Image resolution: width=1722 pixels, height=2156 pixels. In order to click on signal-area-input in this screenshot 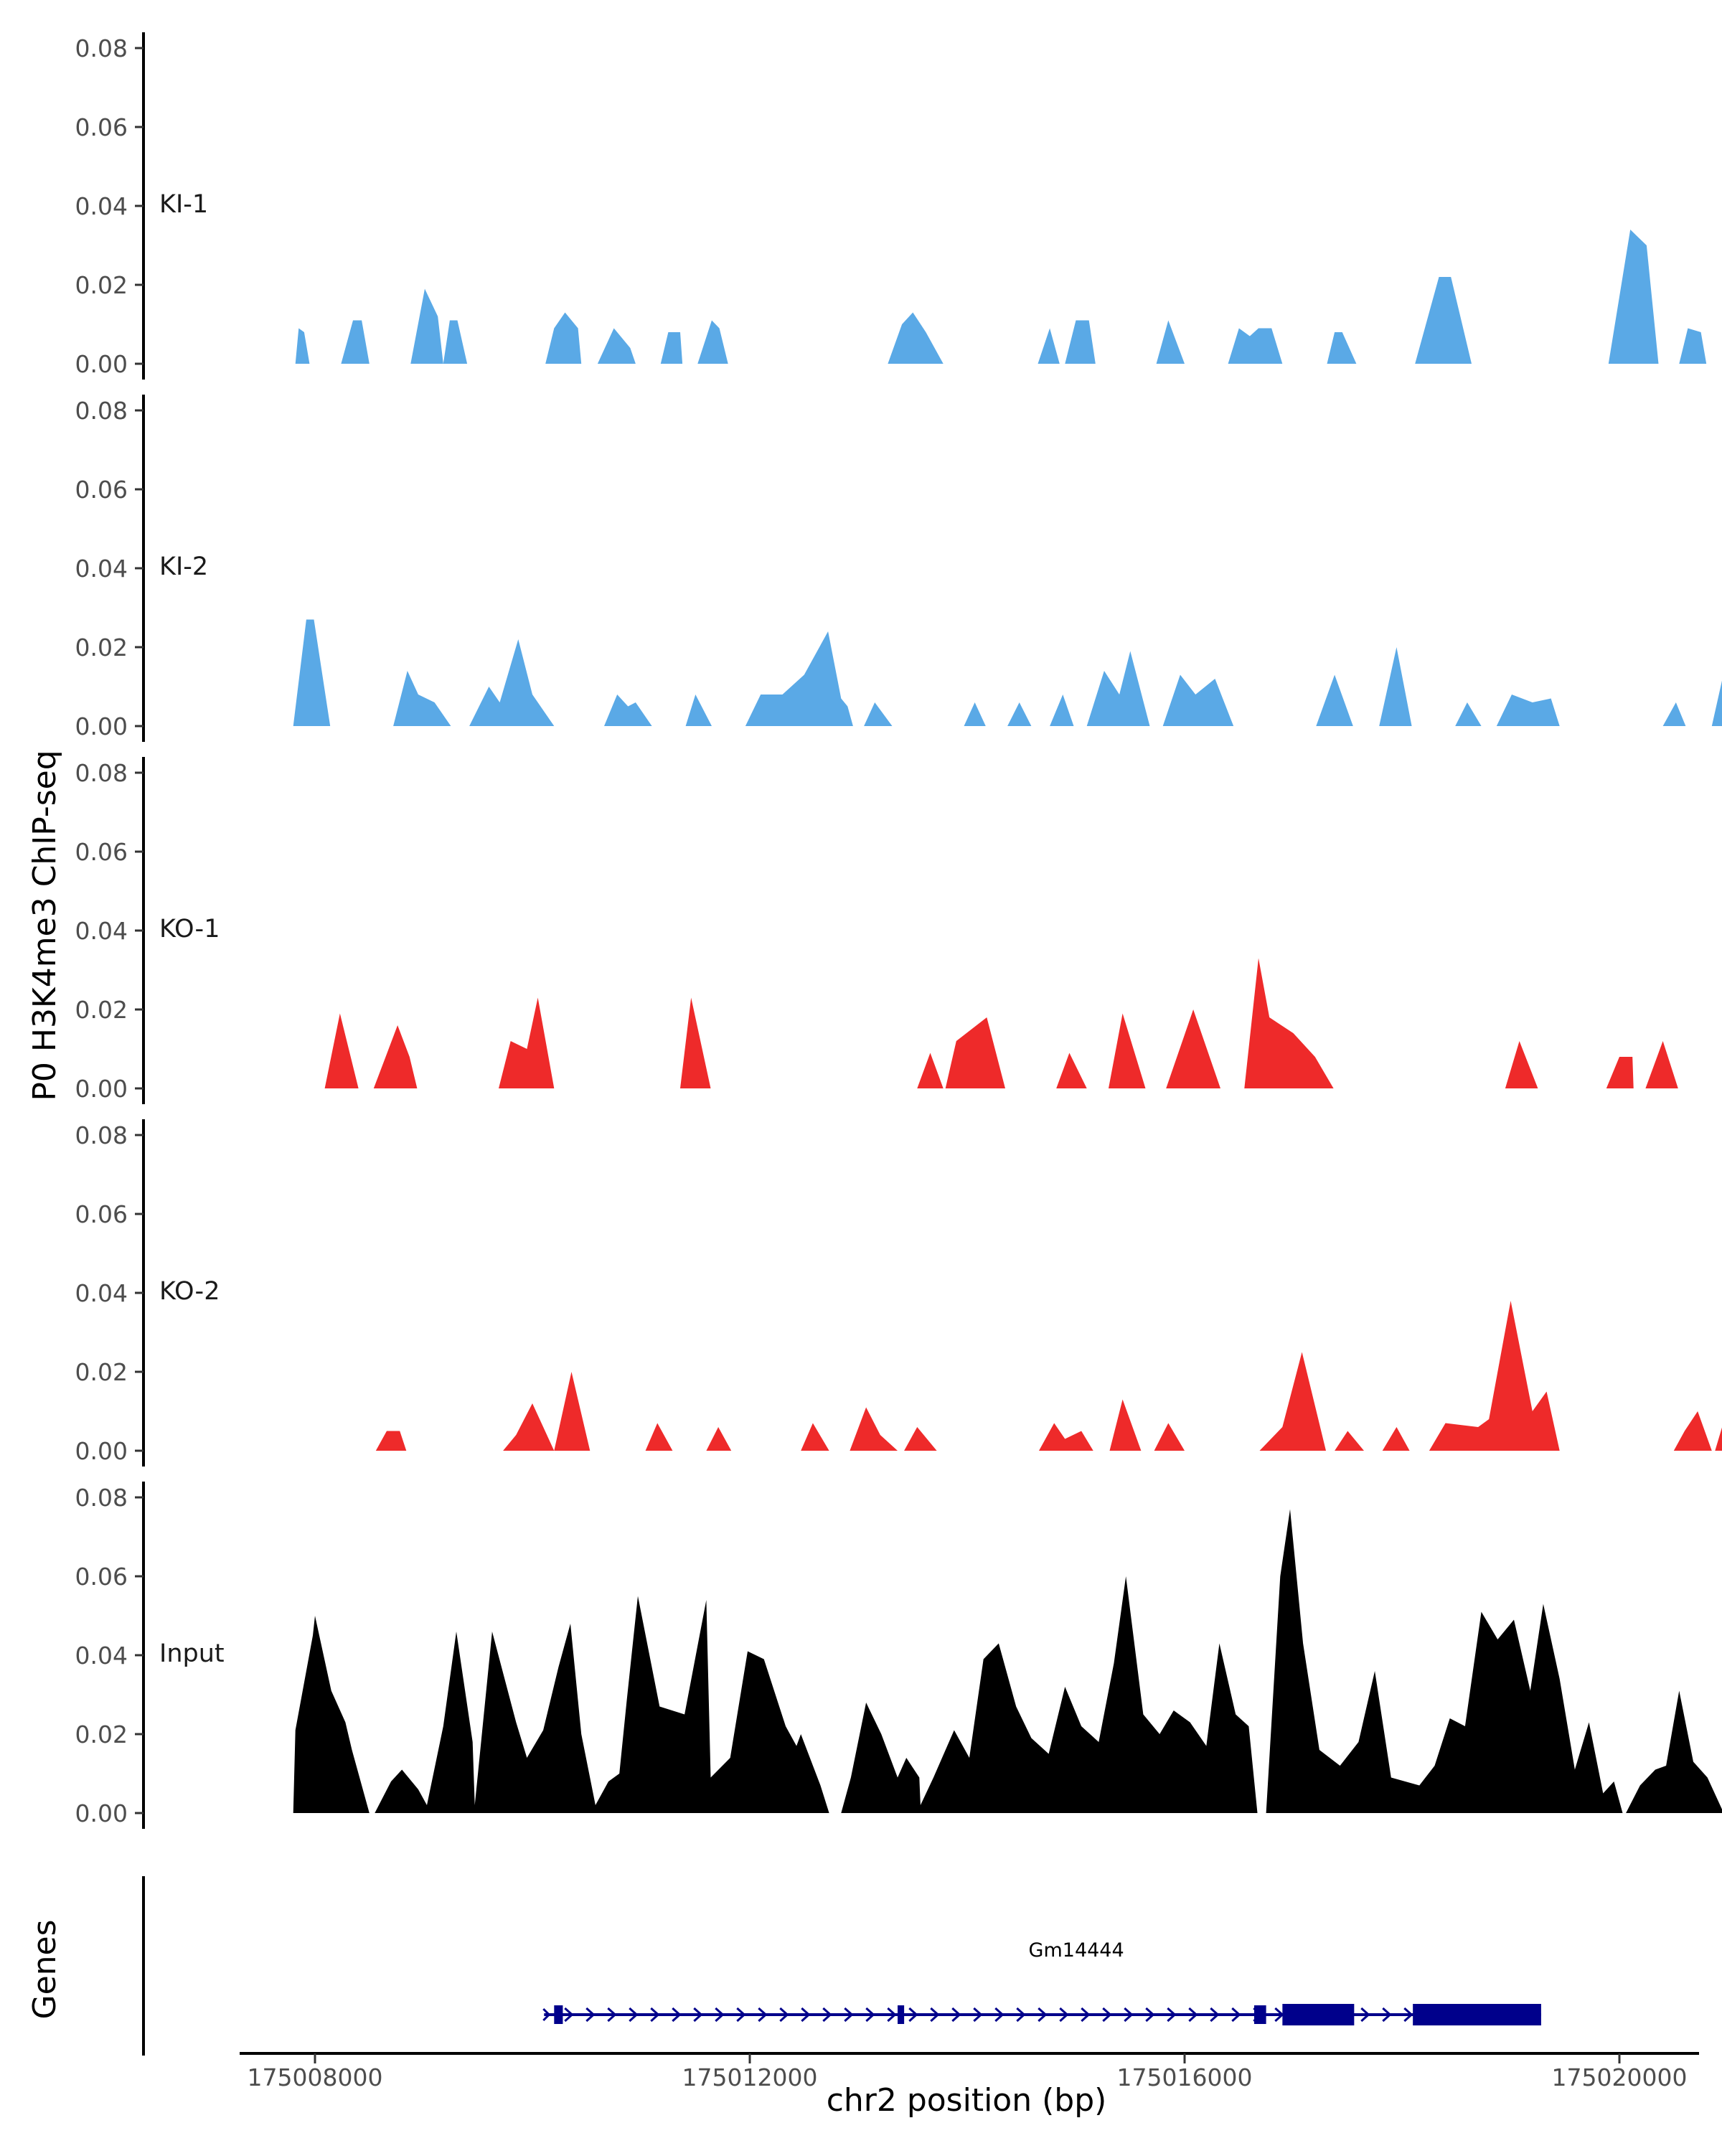, I will do `click(1007, 1661)`.